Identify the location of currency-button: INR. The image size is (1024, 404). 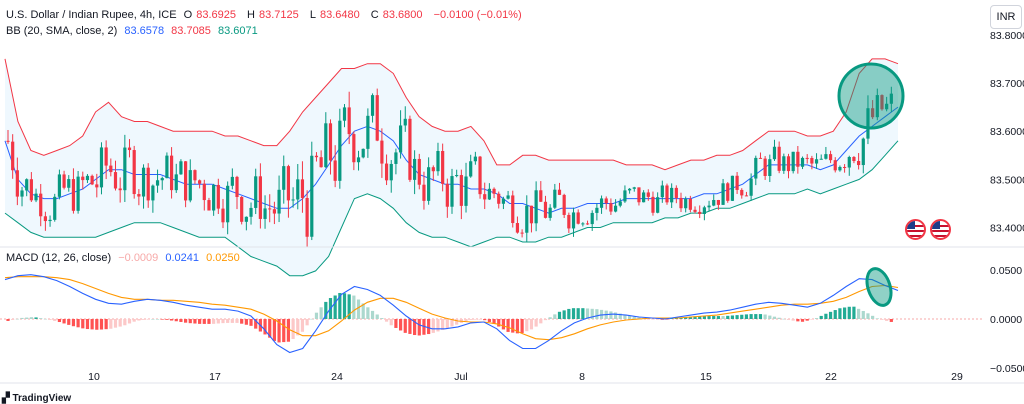
(1006, 17).